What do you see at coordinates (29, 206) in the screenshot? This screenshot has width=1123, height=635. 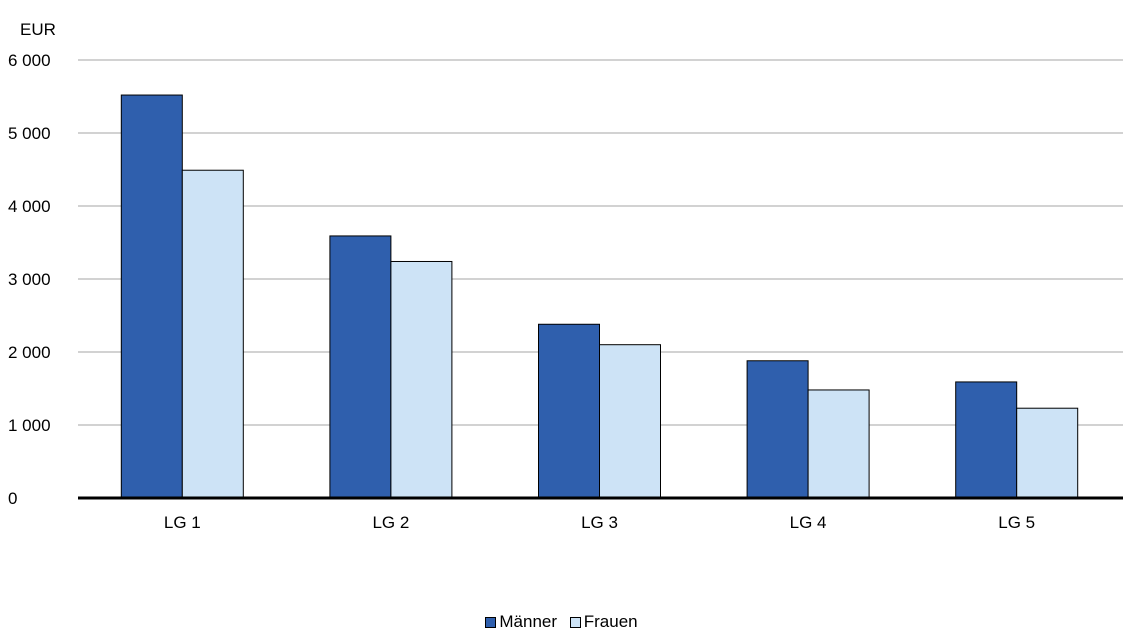 I see `y-tick-label: 4 000` at bounding box center [29, 206].